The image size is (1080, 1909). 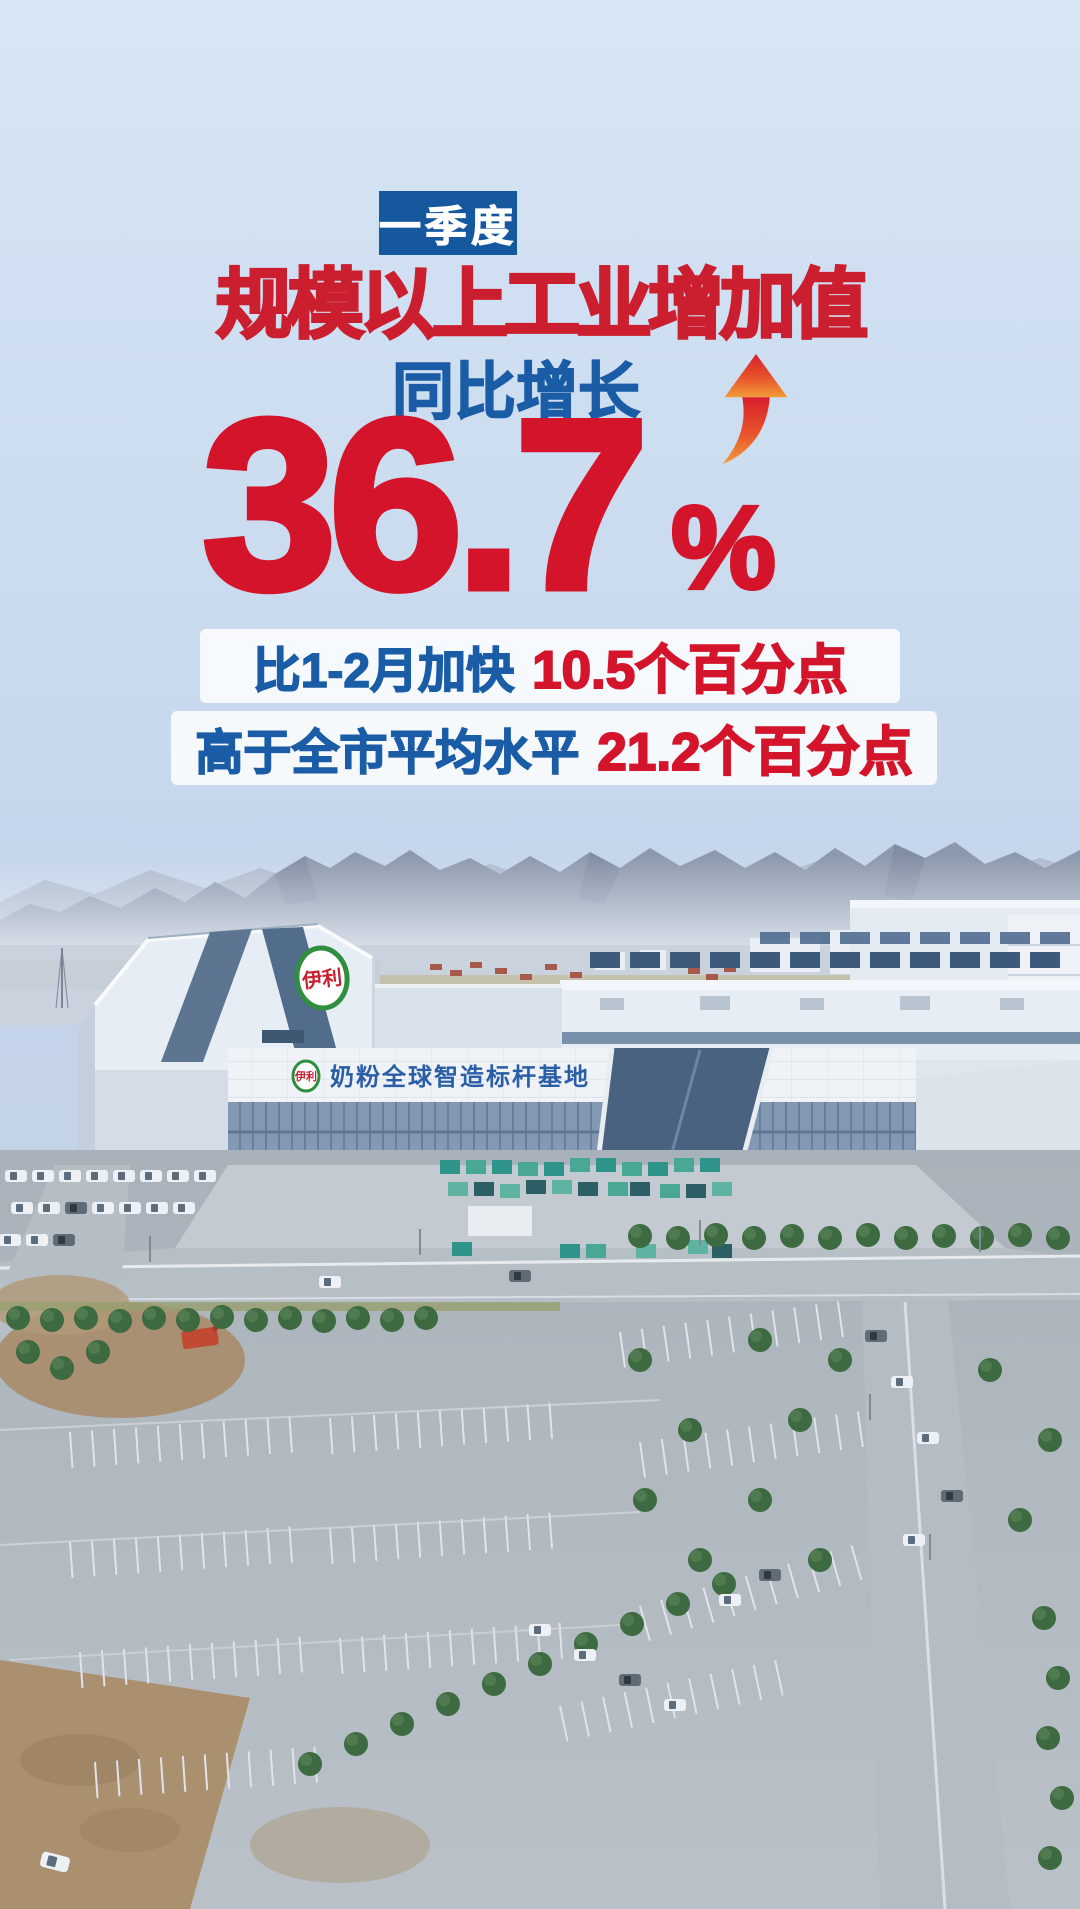 What do you see at coordinates (689, 670) in the screenshot?
I see `comparison-1-value: 10.5个百分点` at bounding box center [689, 670].